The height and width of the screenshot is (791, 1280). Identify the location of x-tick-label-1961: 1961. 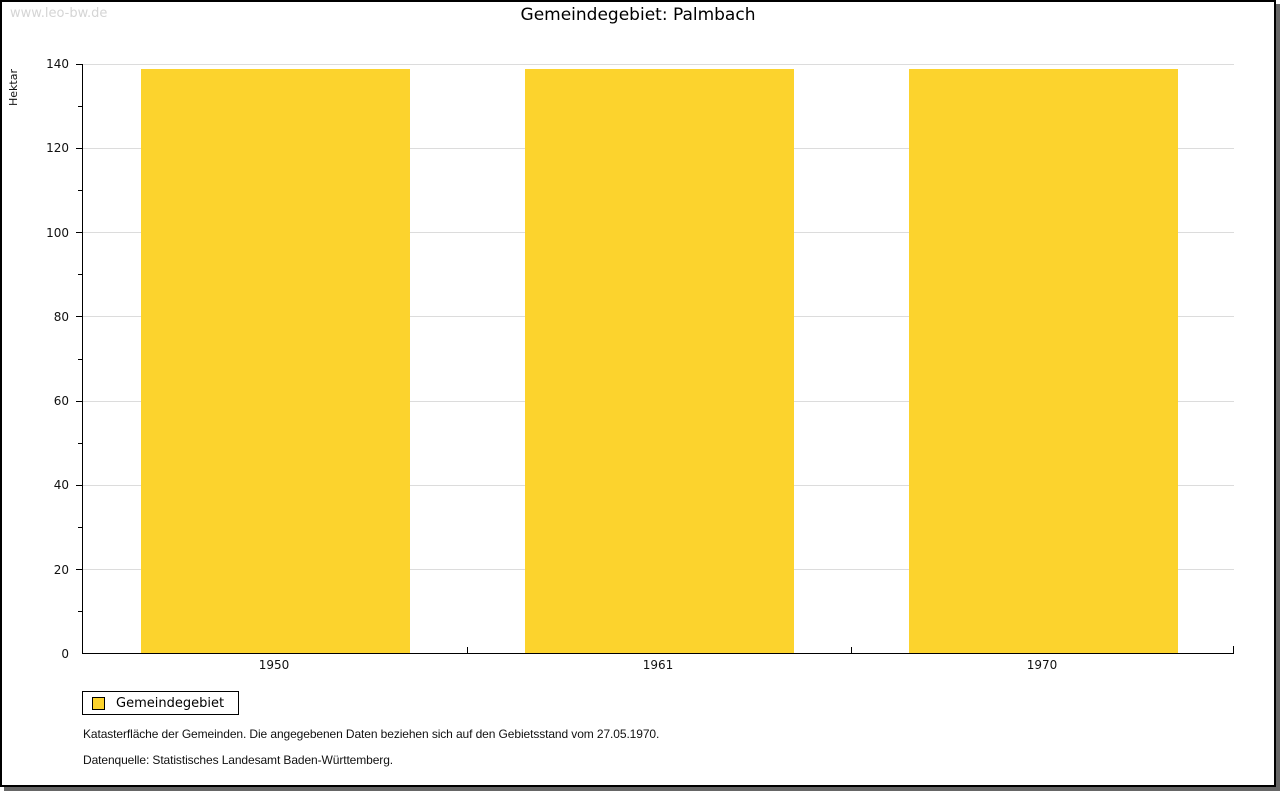
(658, 665).